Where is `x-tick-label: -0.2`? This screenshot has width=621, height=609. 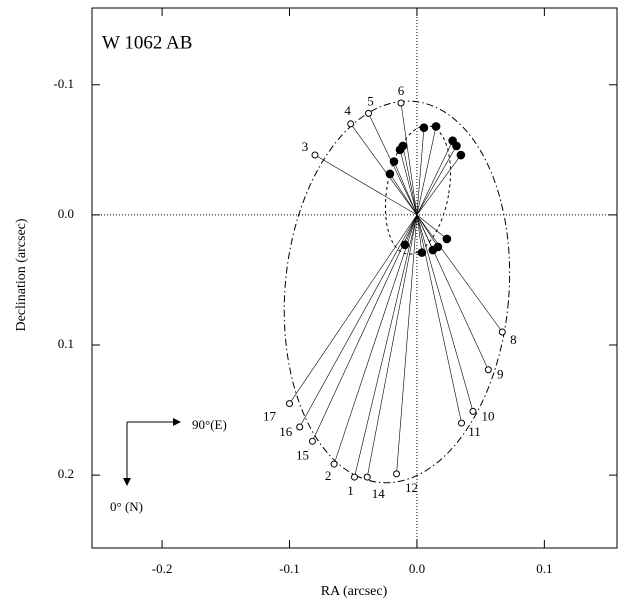
x-tick-label: -0.2 is located at coordinates (162, 568).